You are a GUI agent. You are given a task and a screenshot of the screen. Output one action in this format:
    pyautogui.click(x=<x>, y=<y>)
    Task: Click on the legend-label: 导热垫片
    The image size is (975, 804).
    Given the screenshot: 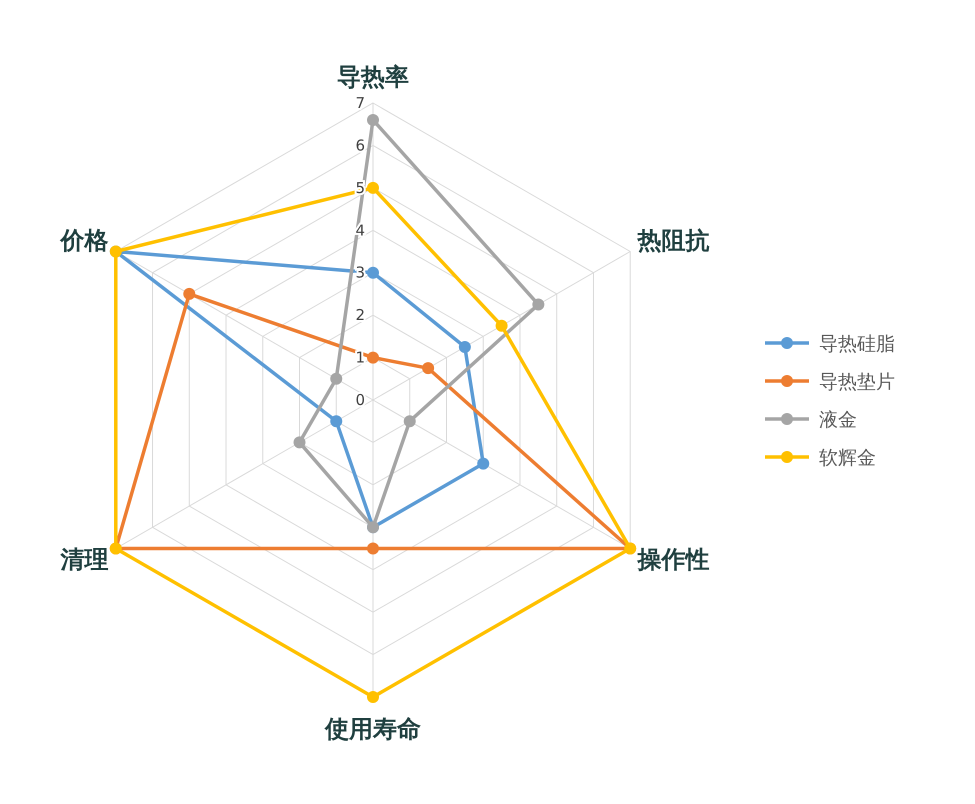 What is the action you would take?
    pyautogui.click(x=857, y=382)
    